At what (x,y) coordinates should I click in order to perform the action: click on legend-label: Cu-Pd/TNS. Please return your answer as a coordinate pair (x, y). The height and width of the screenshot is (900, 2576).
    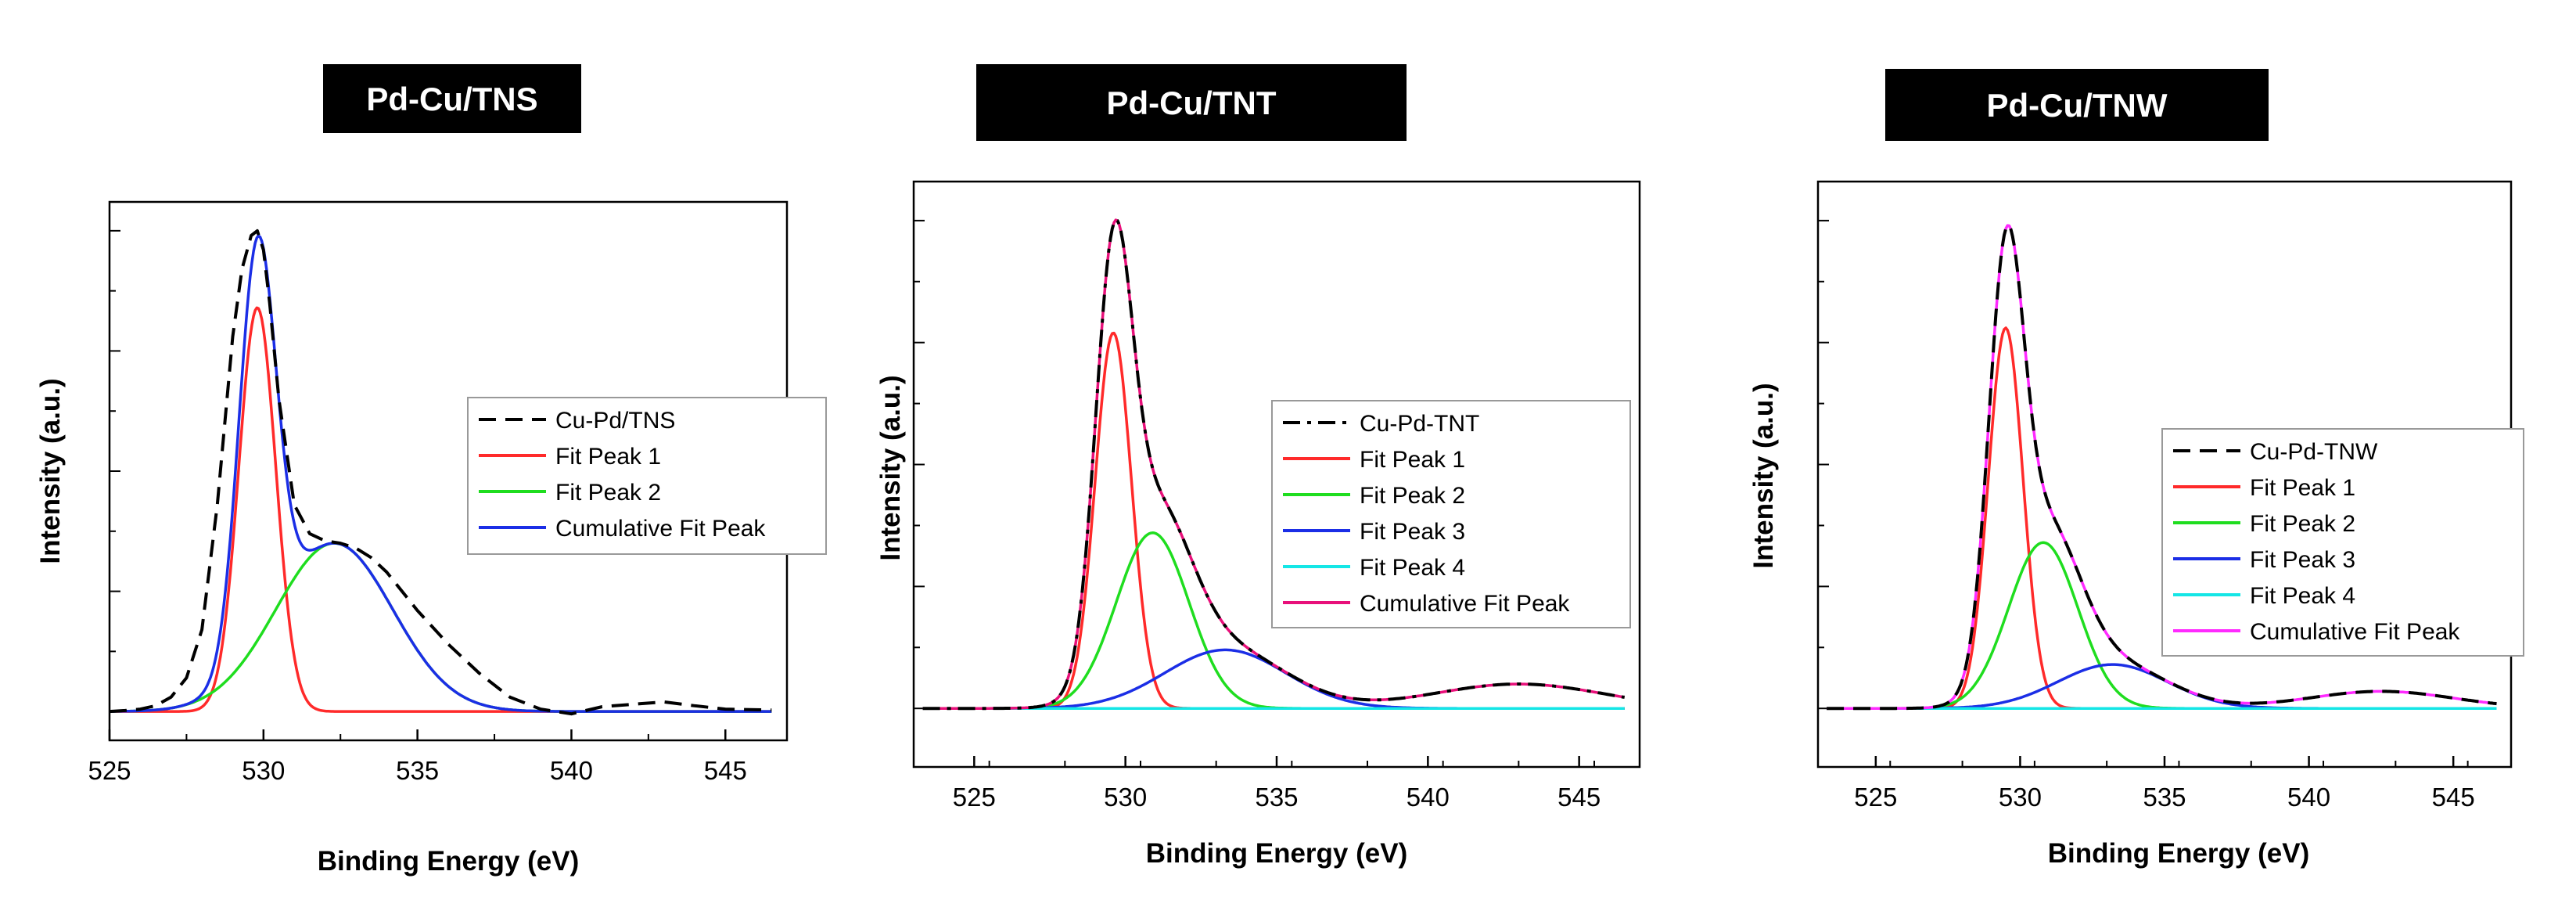
    Looking at the image, I should click on (615, 421).